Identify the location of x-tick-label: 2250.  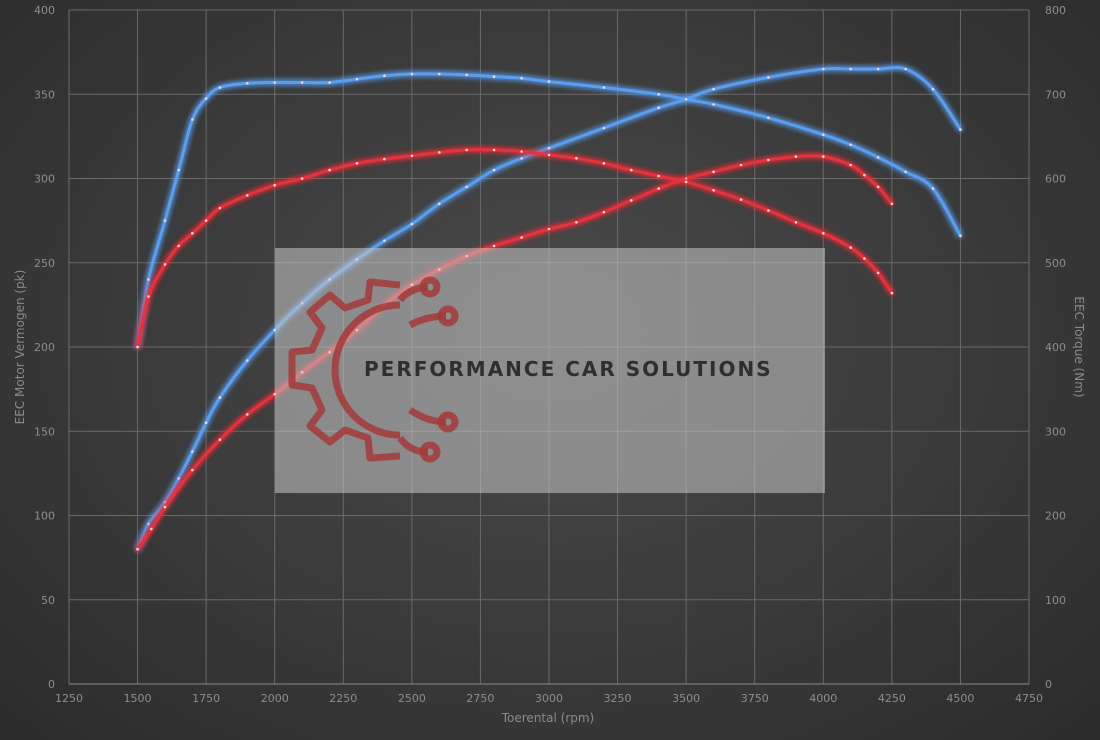
(343, 698).